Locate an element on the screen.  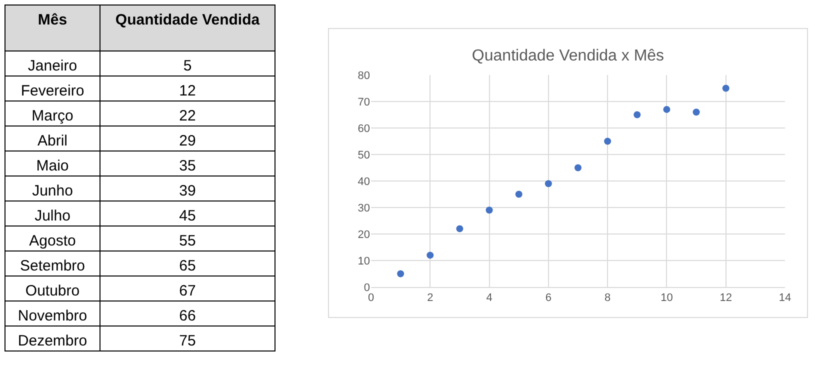
category-label: Setembro is located at coordinates (53, 265).